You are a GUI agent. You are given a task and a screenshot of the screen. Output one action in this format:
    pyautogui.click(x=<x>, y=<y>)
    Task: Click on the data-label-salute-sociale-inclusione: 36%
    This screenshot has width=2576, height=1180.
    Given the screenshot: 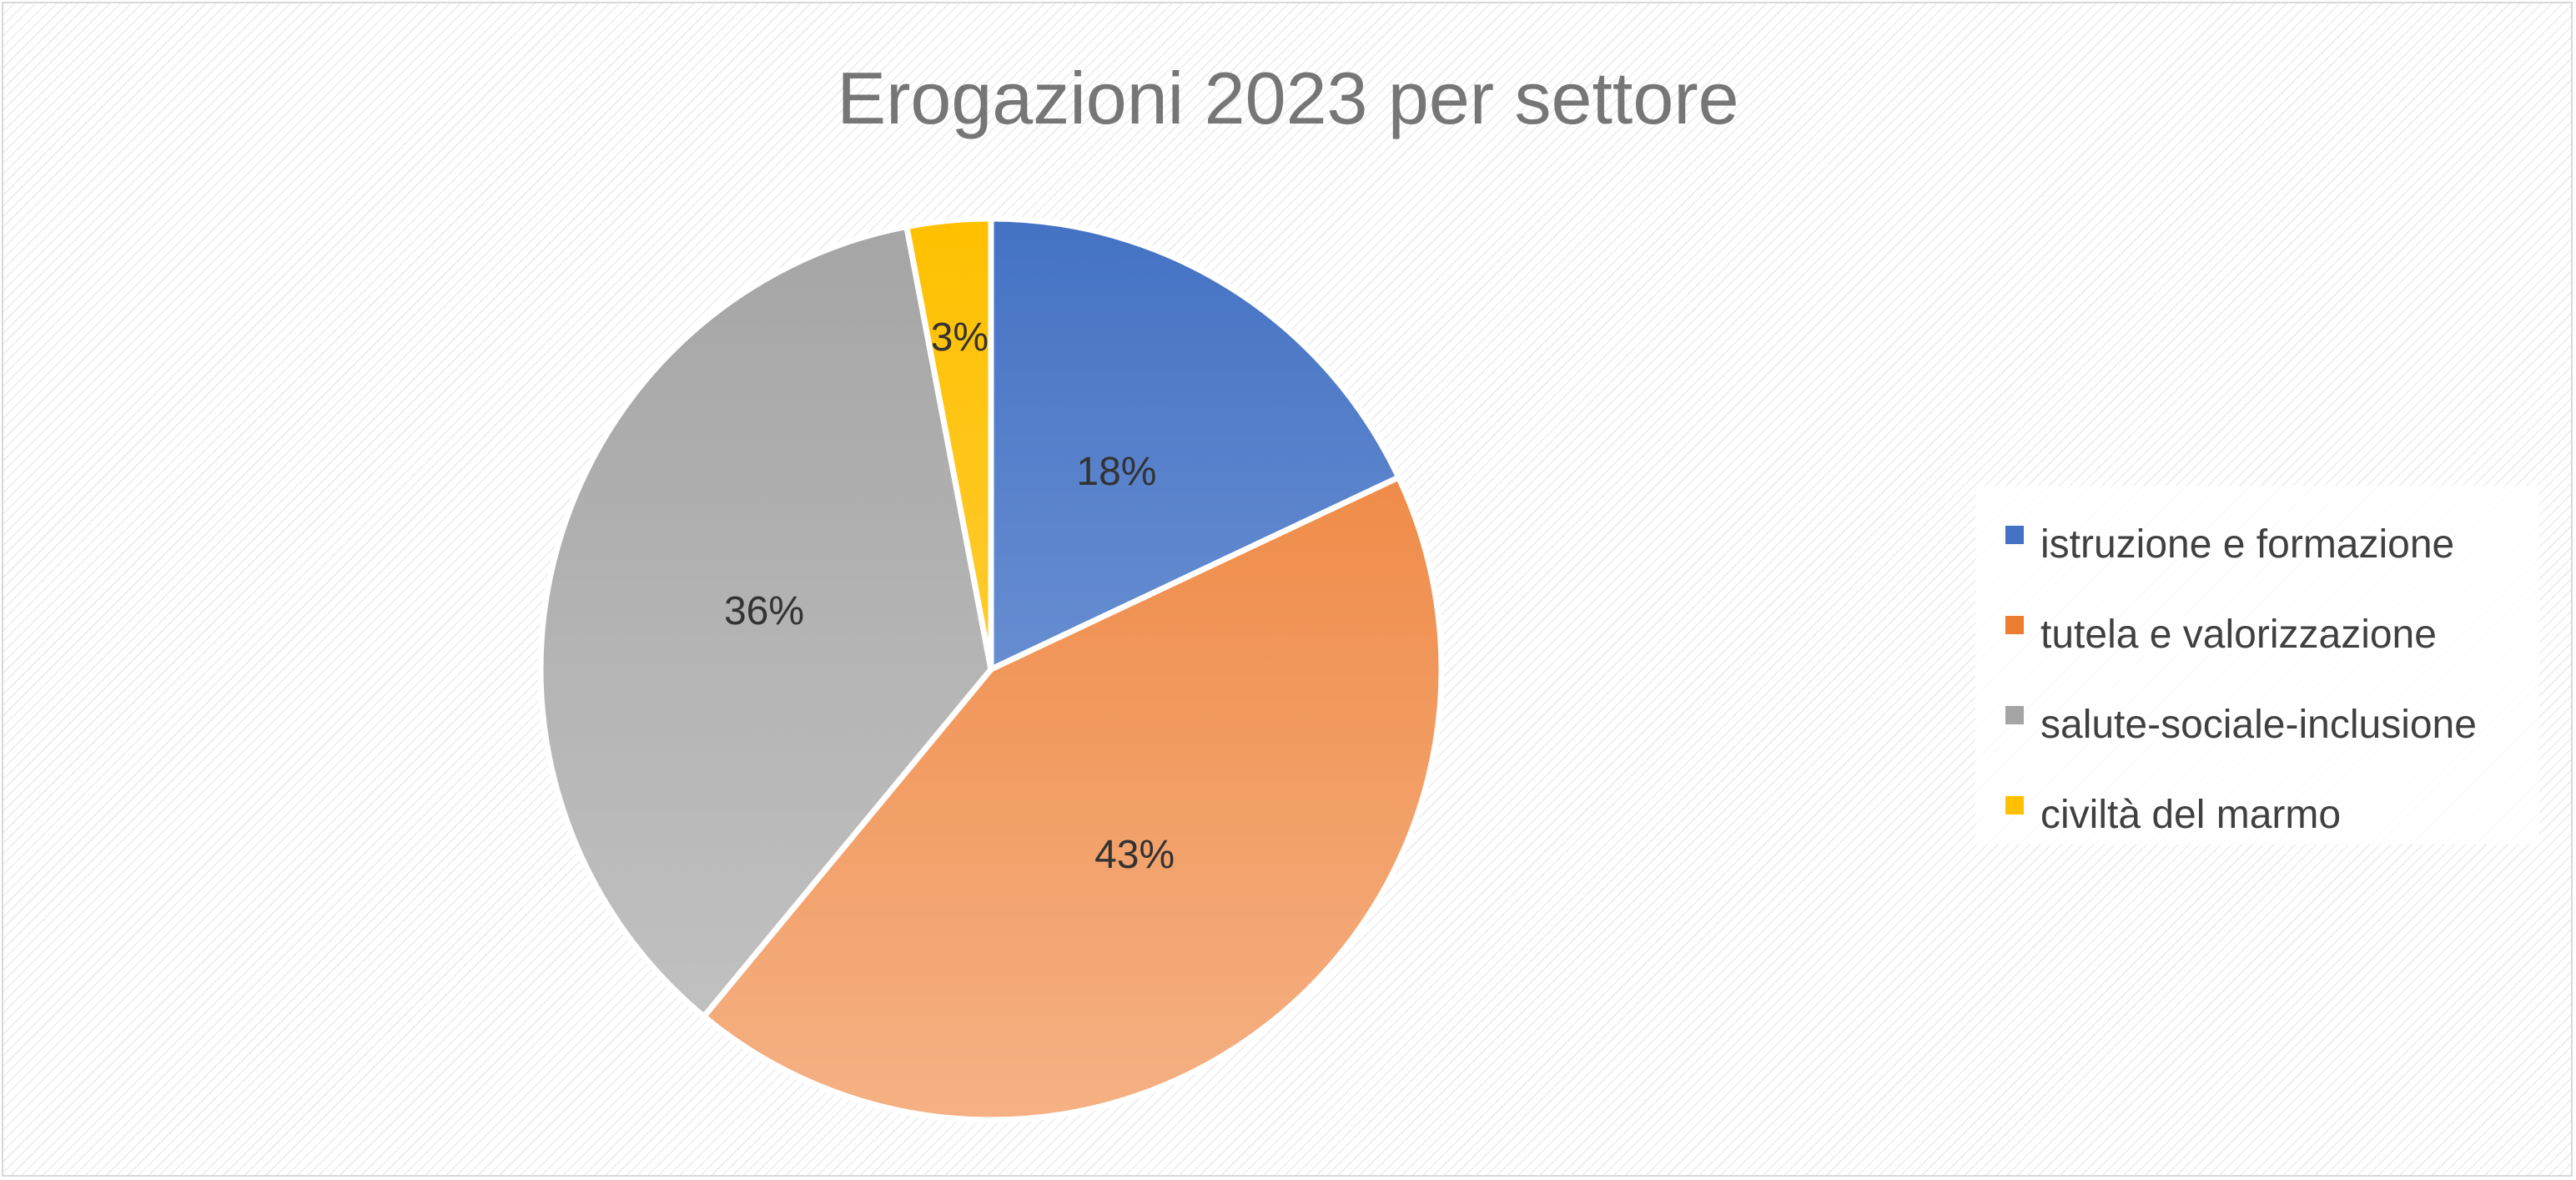 What is the action you would take?
    pyautogui.click(x=764, y=611)
    